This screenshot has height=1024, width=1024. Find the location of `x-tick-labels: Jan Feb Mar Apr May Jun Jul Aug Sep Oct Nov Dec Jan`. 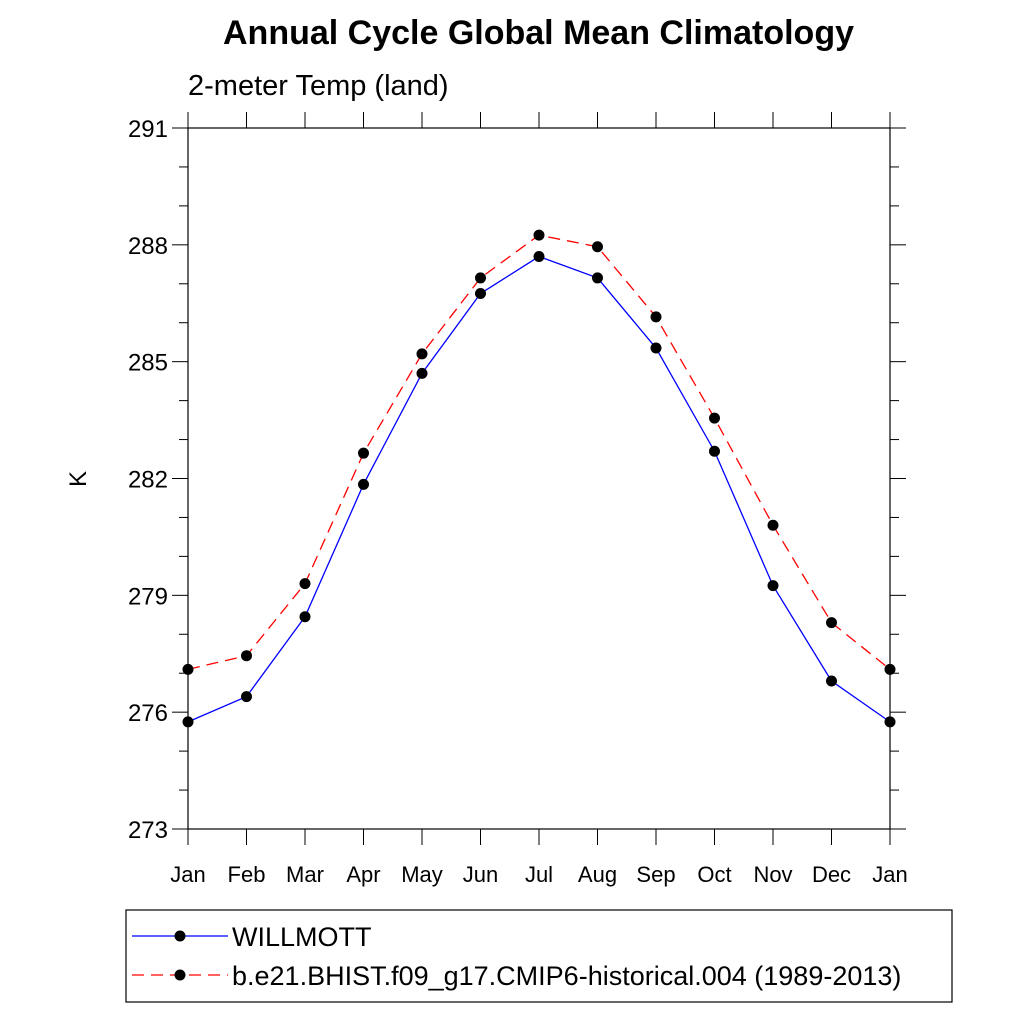

x-tick-labels: Jan Feb Mar Apr May Jun Jul Aug Sep Oct Nov Dec Jan is located at coordinates (538, 874).